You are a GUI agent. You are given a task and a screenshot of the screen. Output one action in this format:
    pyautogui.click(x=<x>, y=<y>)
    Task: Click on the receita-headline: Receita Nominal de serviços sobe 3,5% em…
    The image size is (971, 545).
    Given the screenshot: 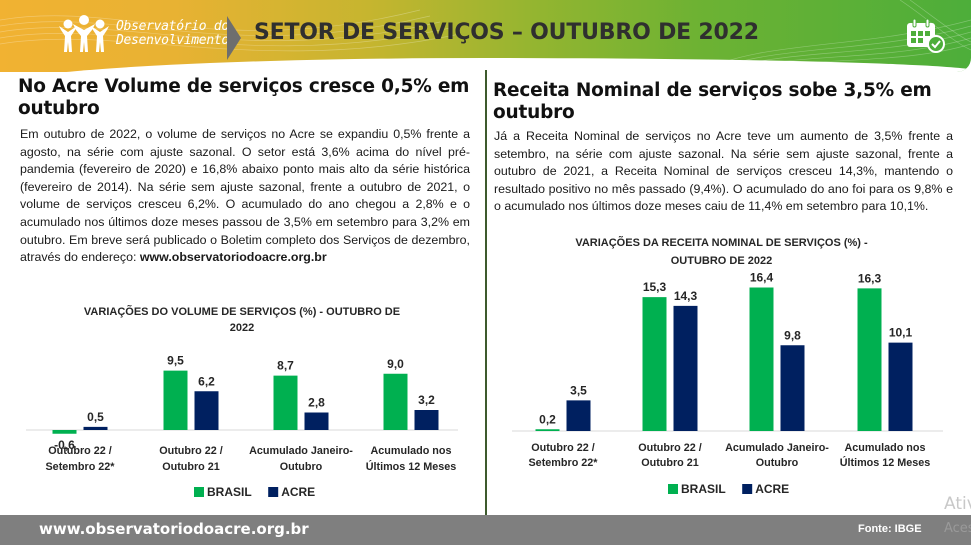 What is the action you would take?
    pyautogui.click(x=712, y=101)
    